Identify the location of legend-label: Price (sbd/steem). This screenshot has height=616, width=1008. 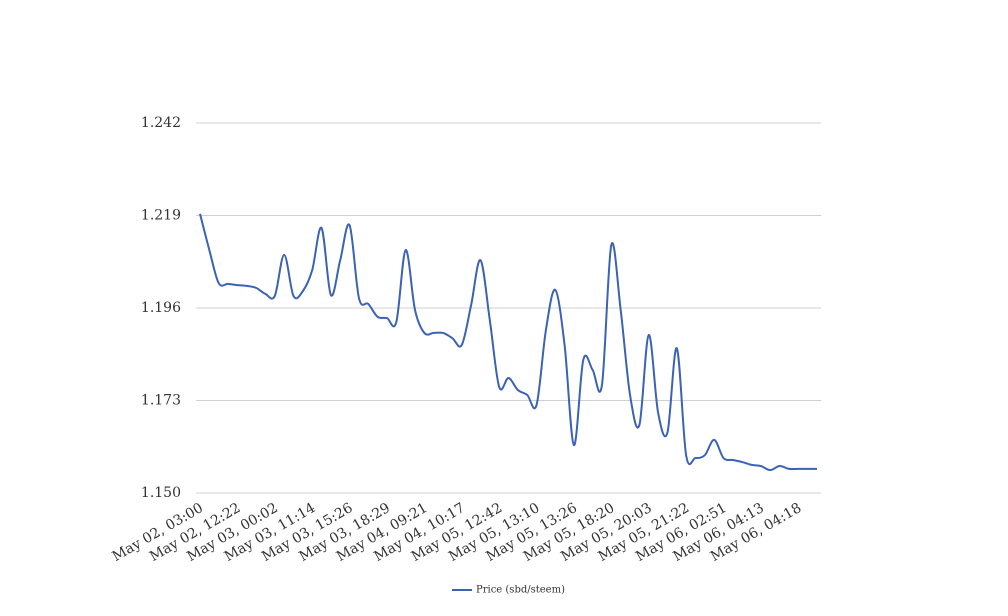
(520, 590).